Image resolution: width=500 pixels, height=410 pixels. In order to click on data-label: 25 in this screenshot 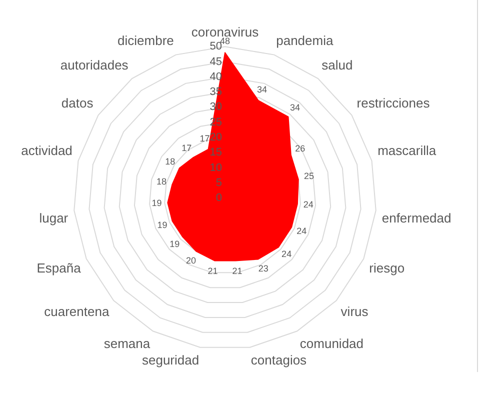, I will do `click(309, 176)`.